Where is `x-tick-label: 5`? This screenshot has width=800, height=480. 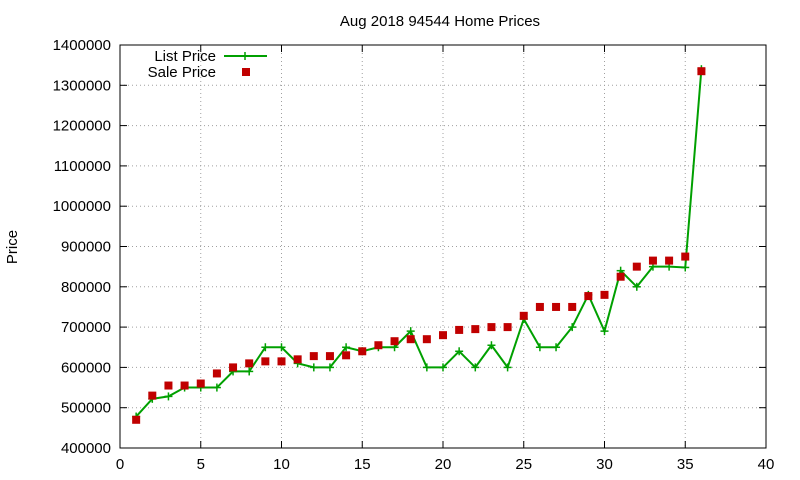
x-tick-label: 5 is located at coordinates (201, 464).